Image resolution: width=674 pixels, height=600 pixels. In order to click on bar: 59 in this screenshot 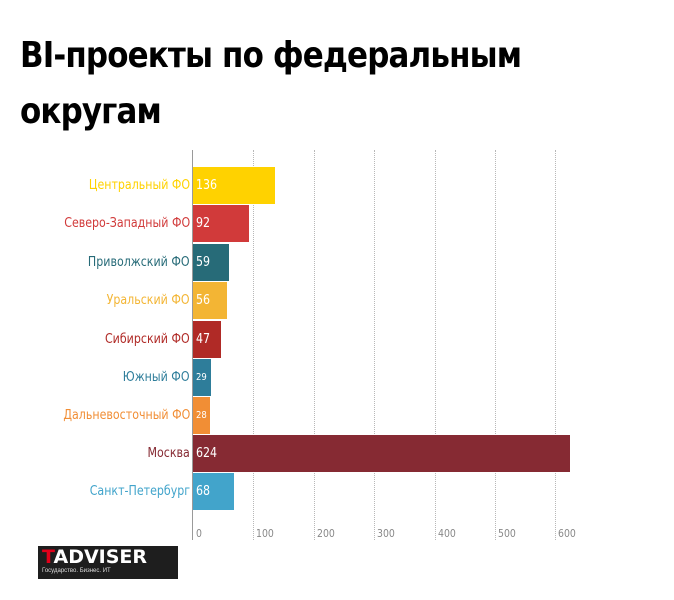, I will do `click(211, 262)`.